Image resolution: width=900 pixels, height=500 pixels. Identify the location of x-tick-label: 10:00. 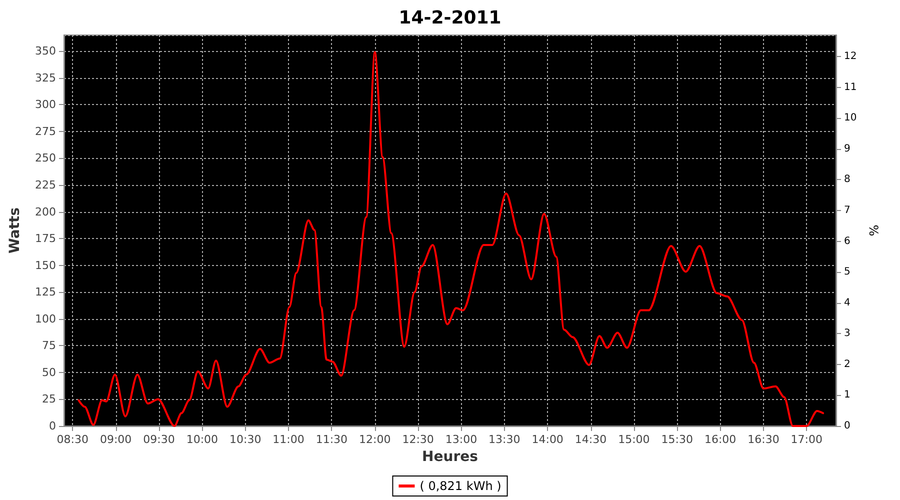
(202, 439).